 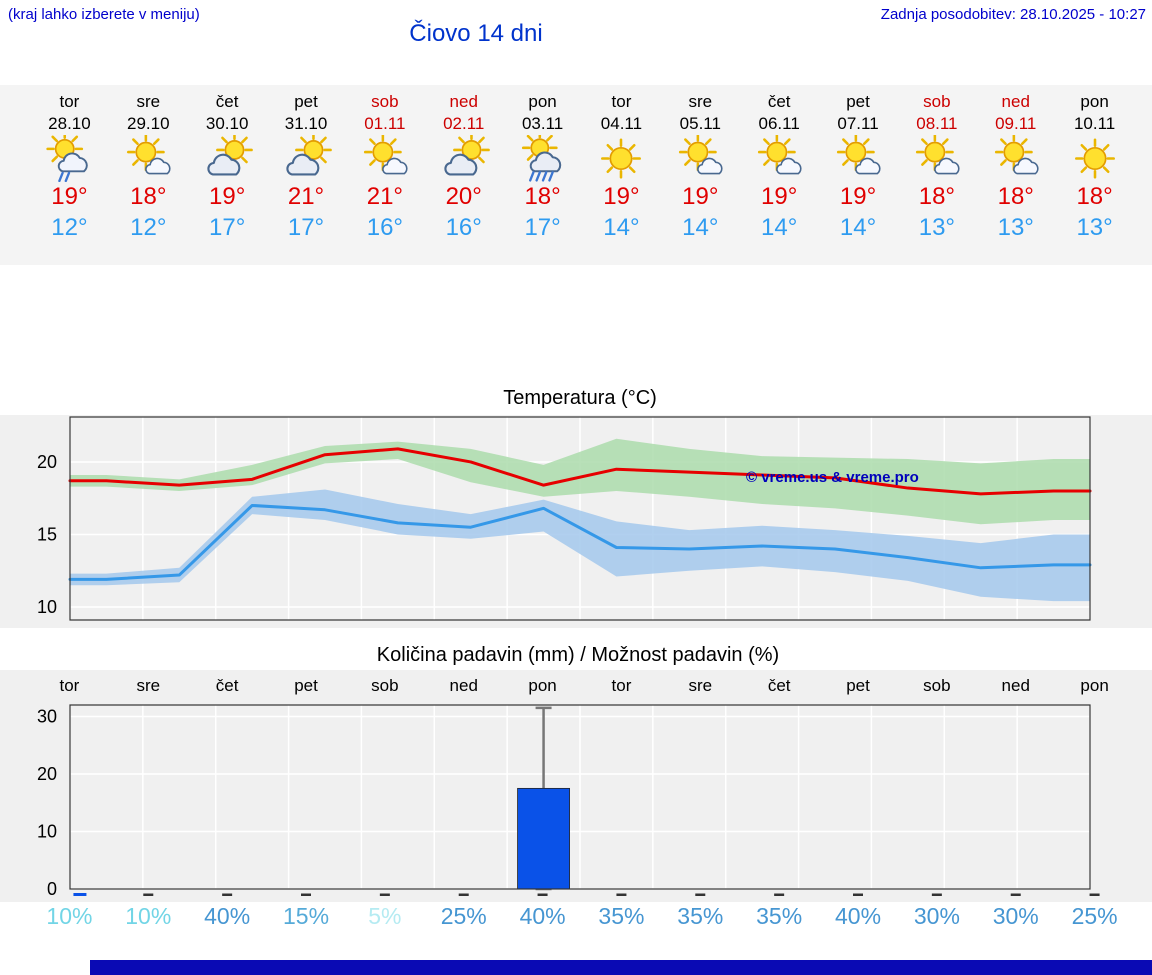 I want to click on forecast-day: pet 07.11 19° 14°, so click(x=858, y=175).